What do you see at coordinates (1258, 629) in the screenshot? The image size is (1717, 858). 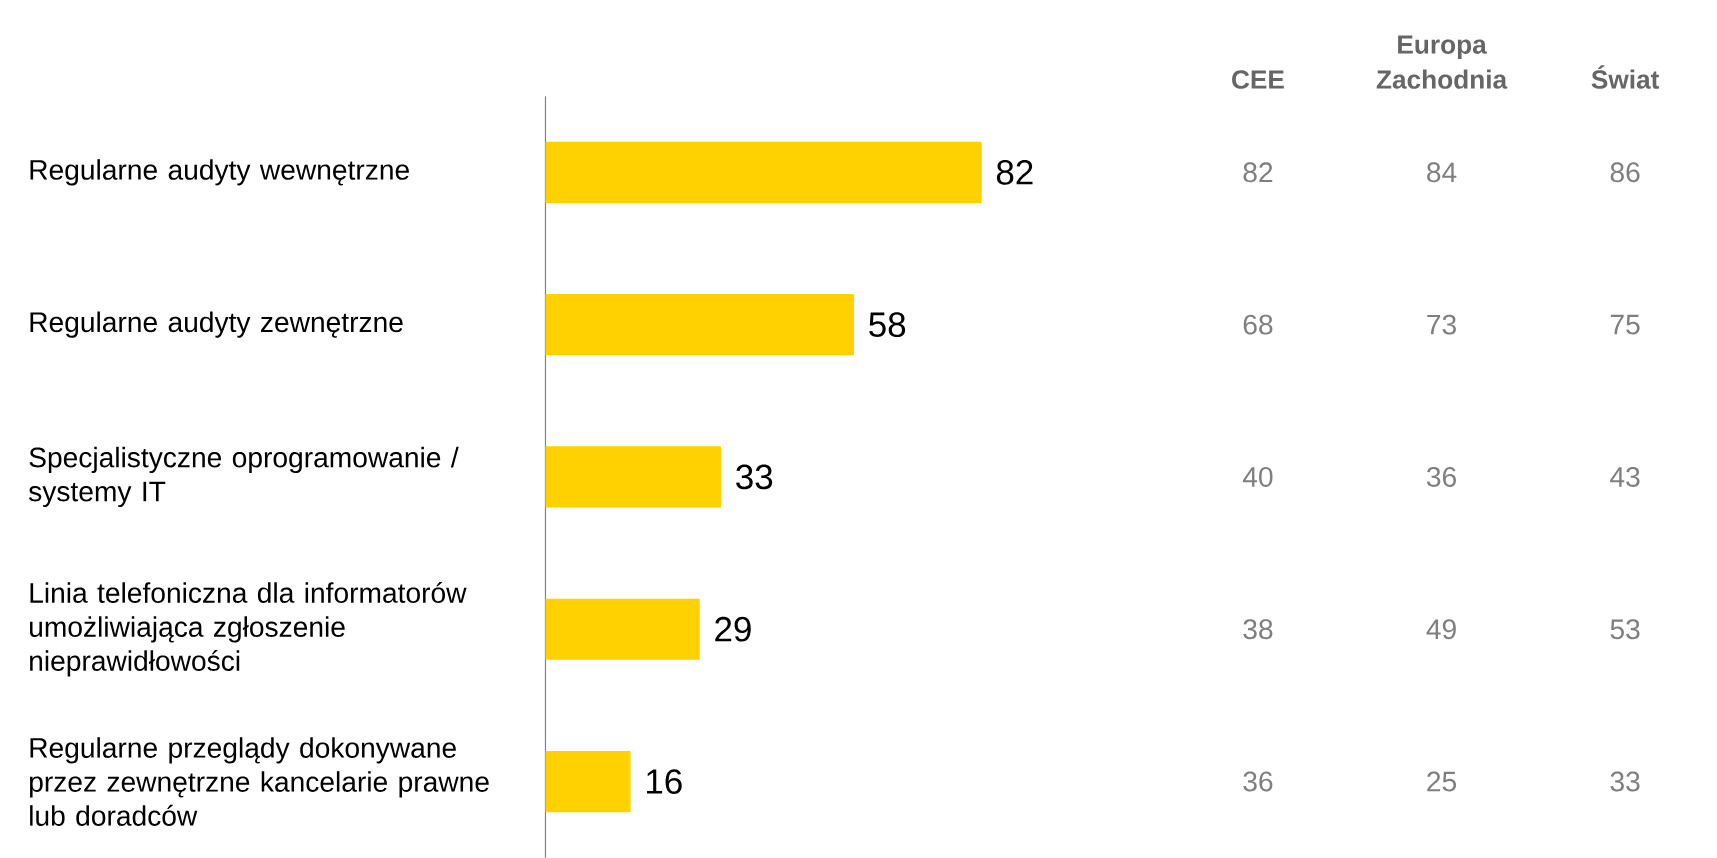 I see `data-label: 38` at bounding box center [1258, 629].